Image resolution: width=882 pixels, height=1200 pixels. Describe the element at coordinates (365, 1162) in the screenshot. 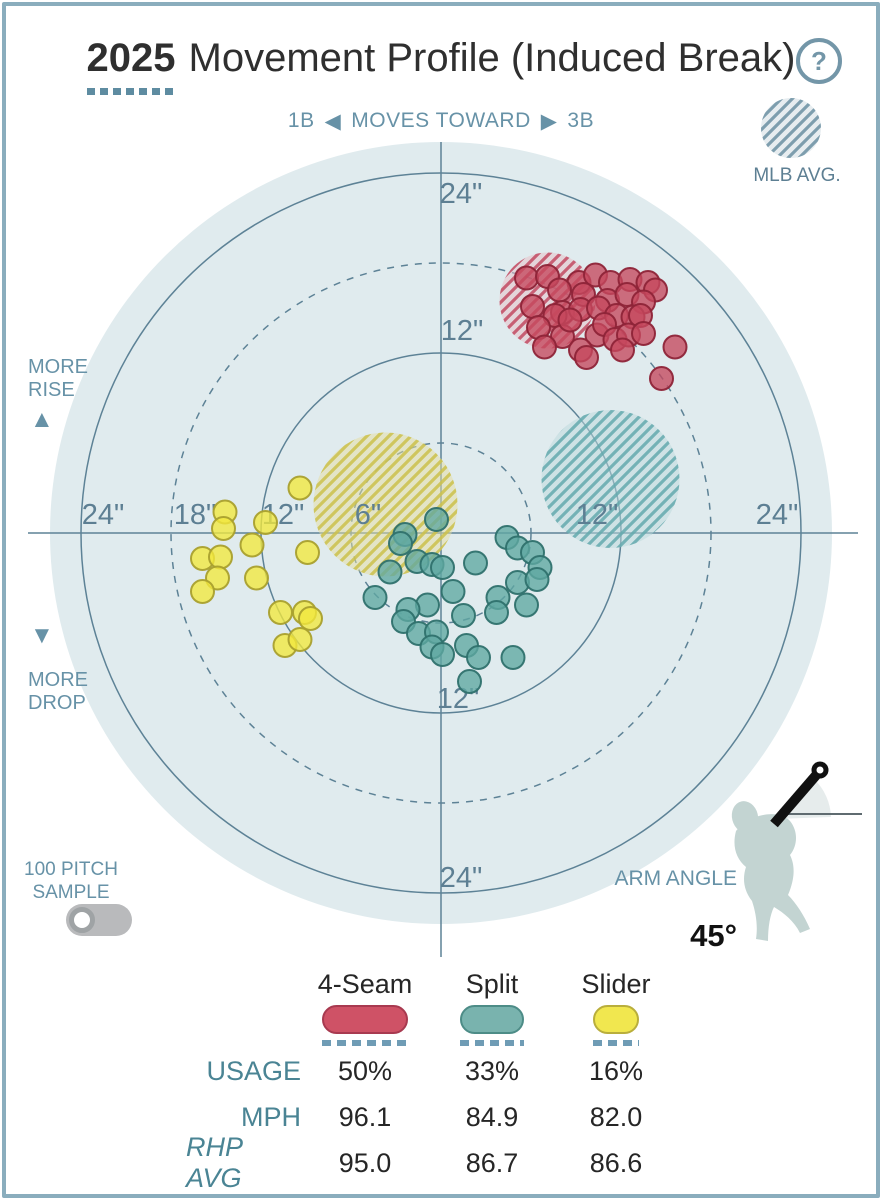

I see `rhp-avg-4seam: 95.0` at that location.